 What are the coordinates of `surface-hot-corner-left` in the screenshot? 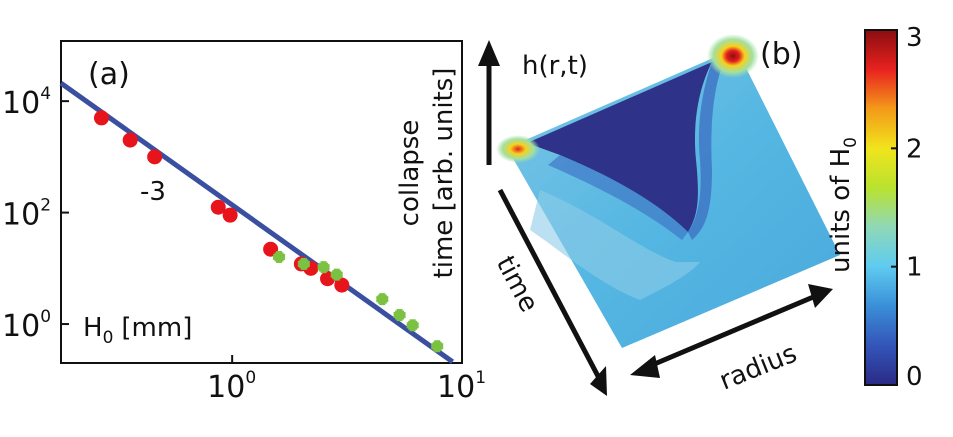 It's located at (518, 149).